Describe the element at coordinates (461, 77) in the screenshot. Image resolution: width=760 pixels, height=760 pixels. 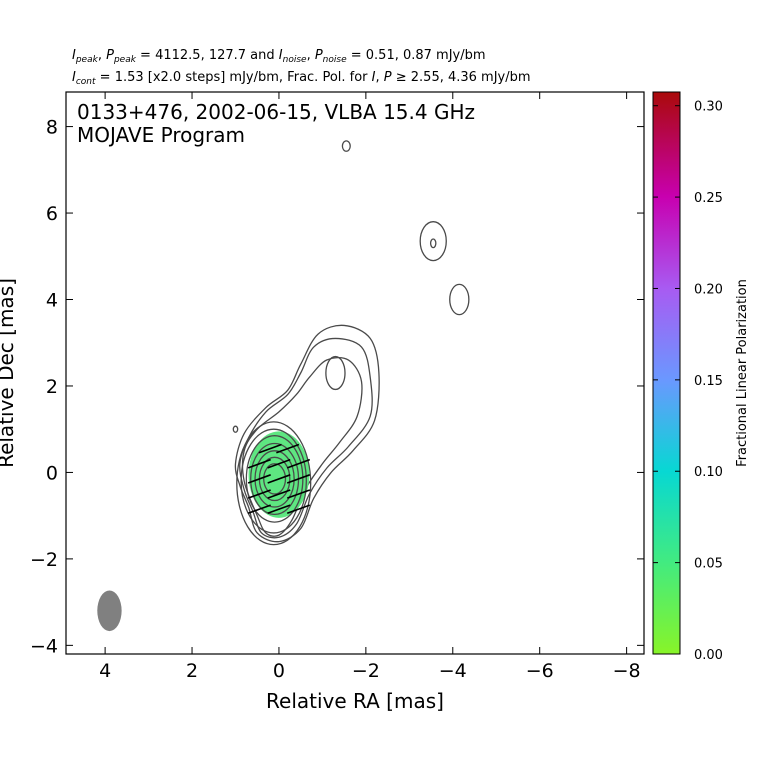
I see `threshold-text: ≥ 2.55, 4.36 mJy/bm` at that location.